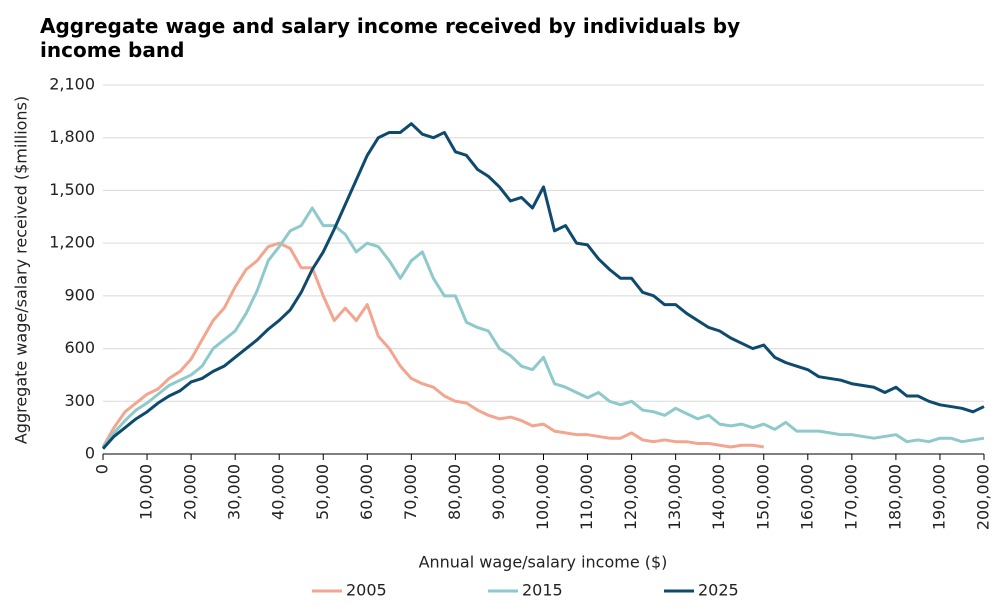  Describe the element at coordinates (542, 590) in the screenshot. I see `legend-label: 2015` at that location.